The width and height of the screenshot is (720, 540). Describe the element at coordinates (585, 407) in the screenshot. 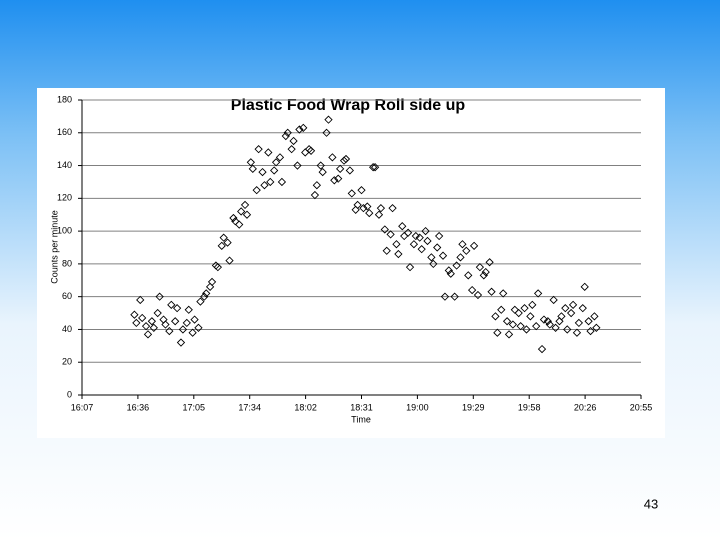

I see `x-tick-label: 20:26` at that location.